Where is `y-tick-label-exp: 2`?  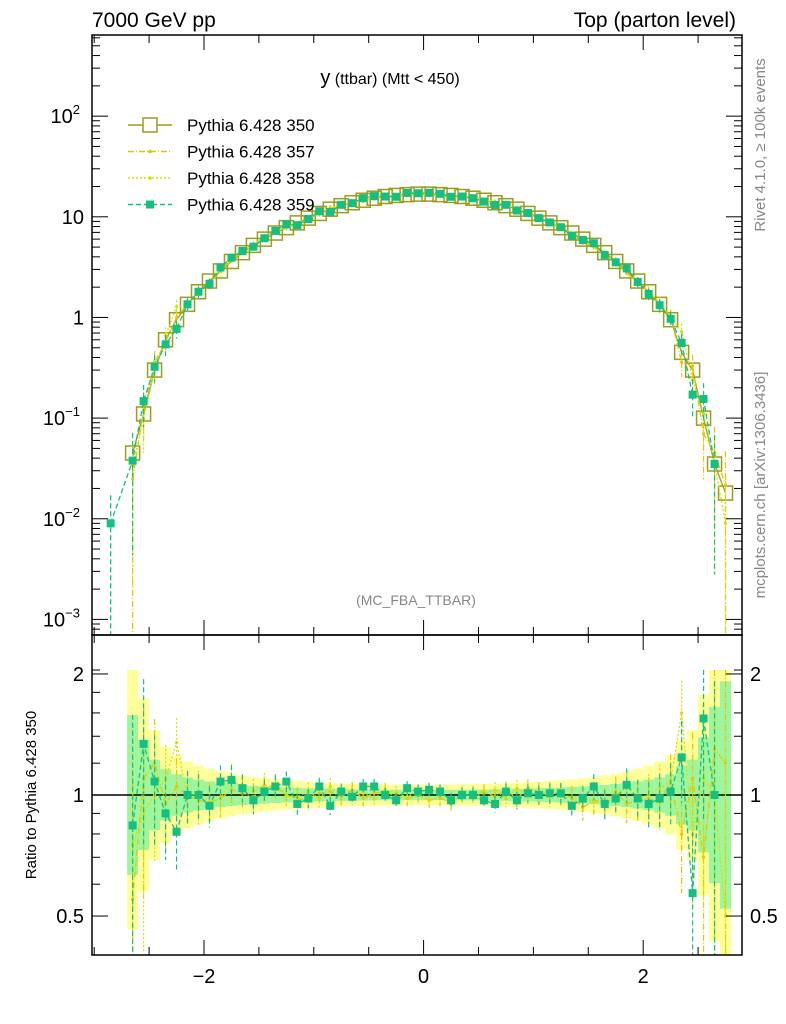
y-tick-label-exp: 2 is located at coordinates (76, 109).